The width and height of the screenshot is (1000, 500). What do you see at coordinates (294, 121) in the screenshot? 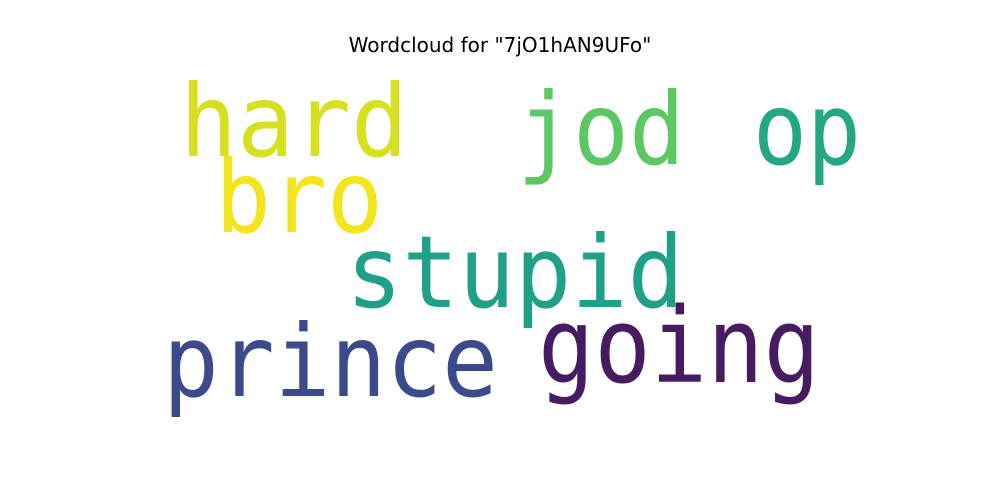
I see `word-hard: hard` at bounding box center [294, 121].